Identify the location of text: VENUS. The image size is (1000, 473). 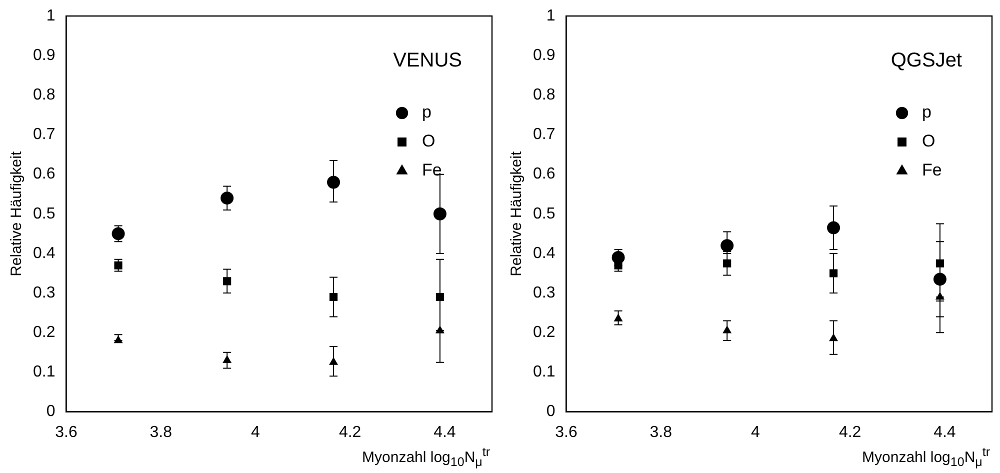
(427, 61).